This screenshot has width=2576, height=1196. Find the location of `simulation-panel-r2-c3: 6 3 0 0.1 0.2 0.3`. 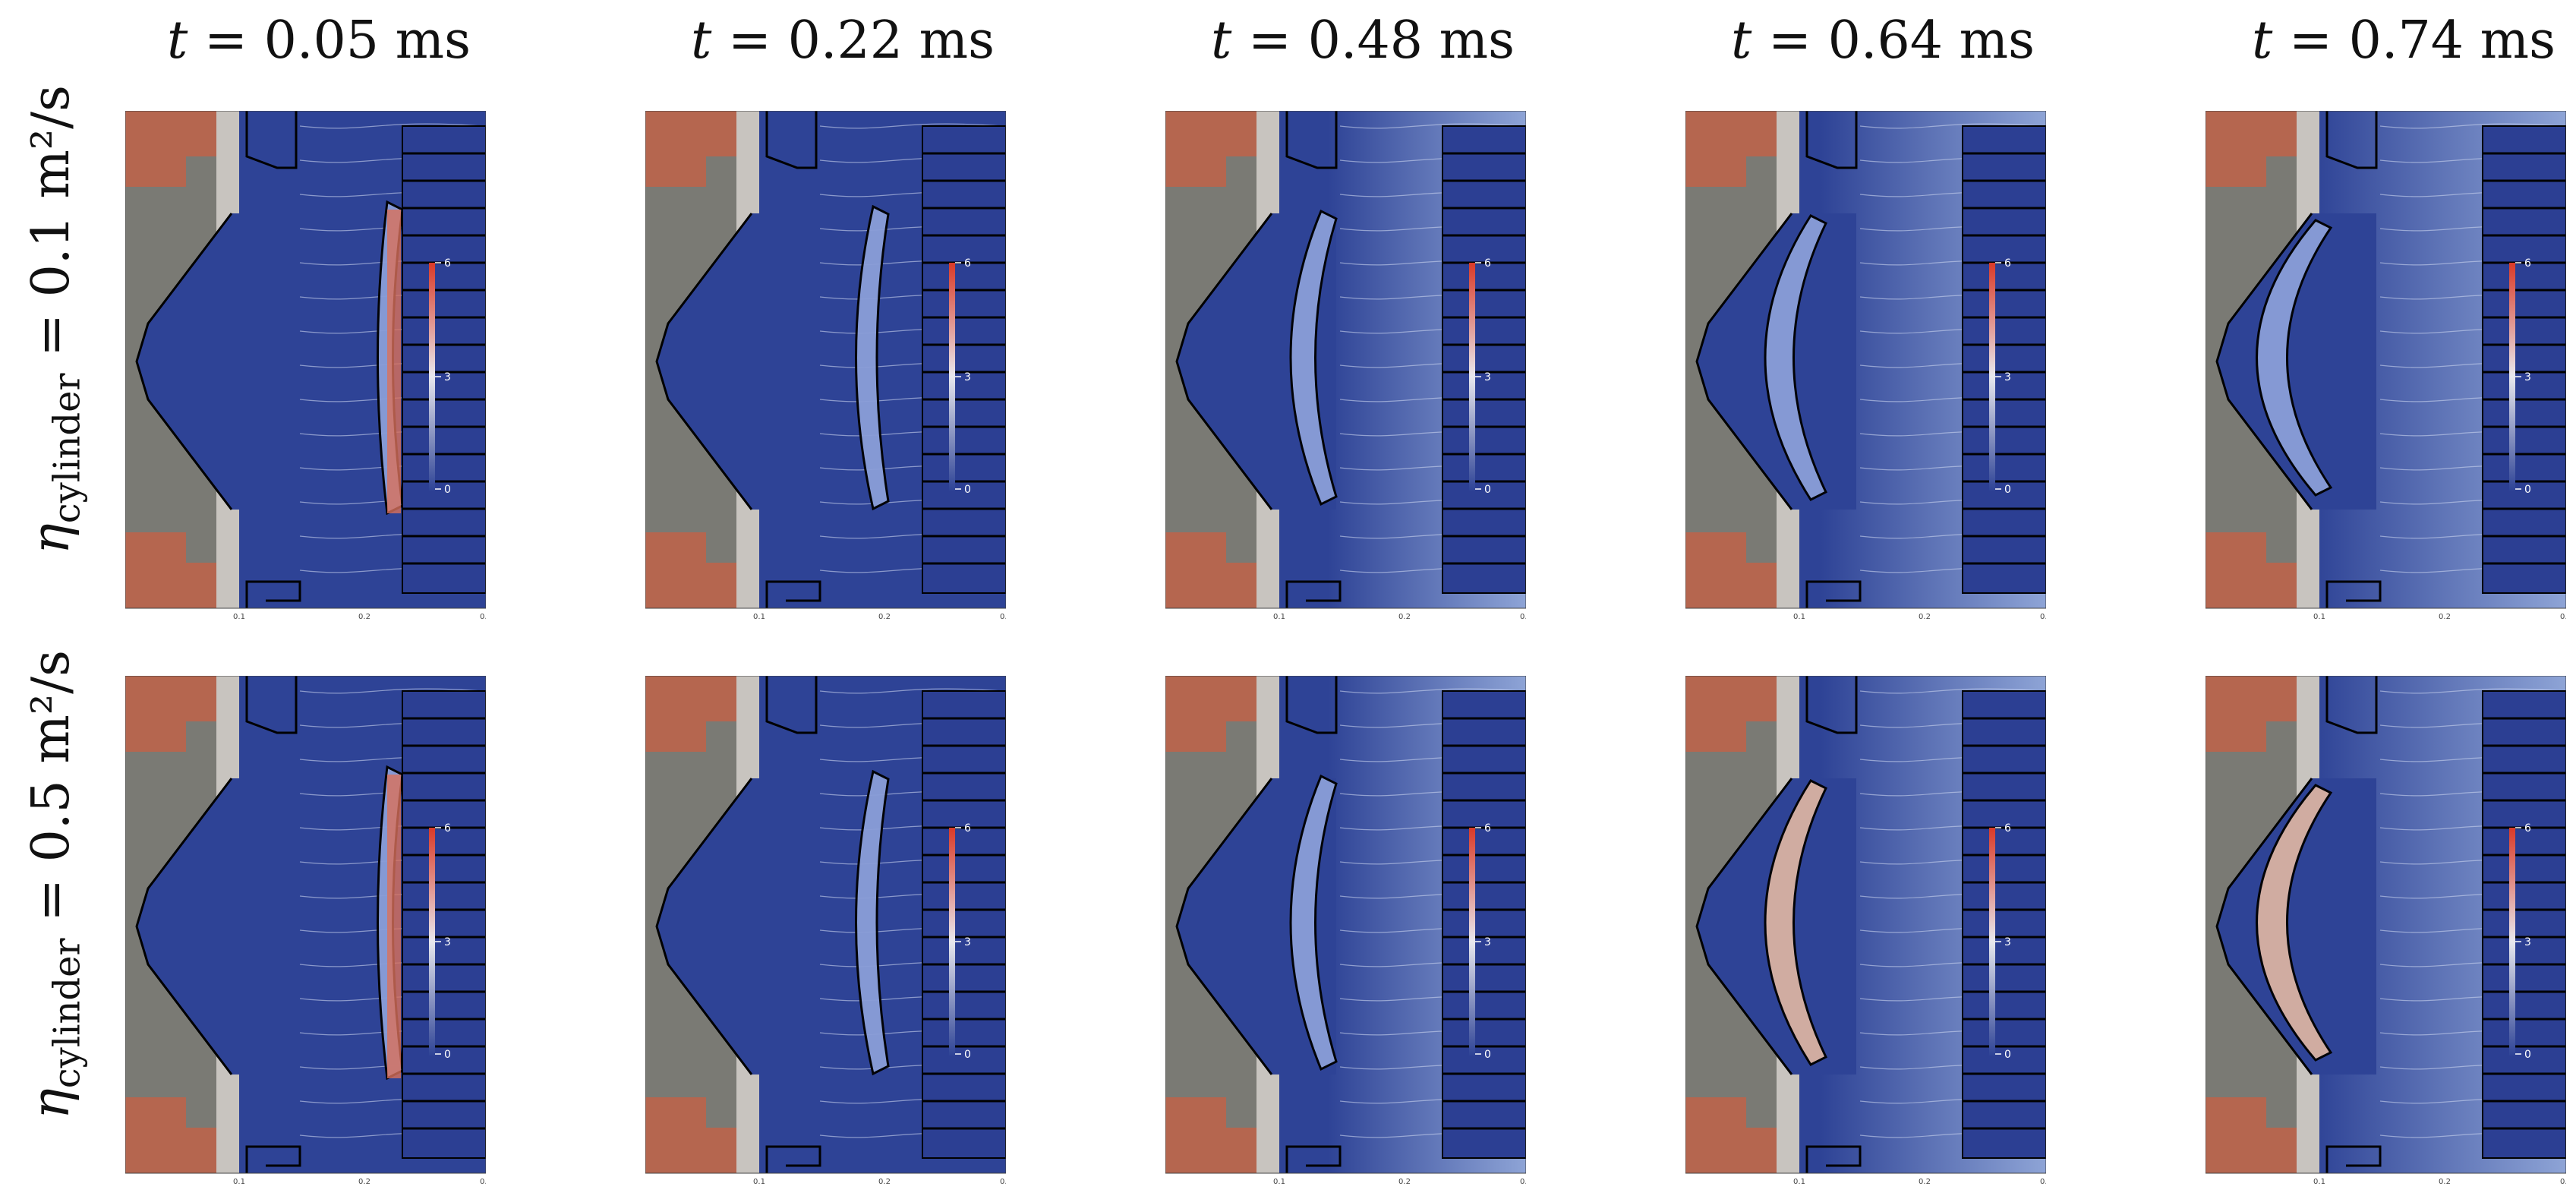

simulation-panel-r2-c3: 6 3 0 0.1 0.2 0.3 is located at coordinates (1345, 936).